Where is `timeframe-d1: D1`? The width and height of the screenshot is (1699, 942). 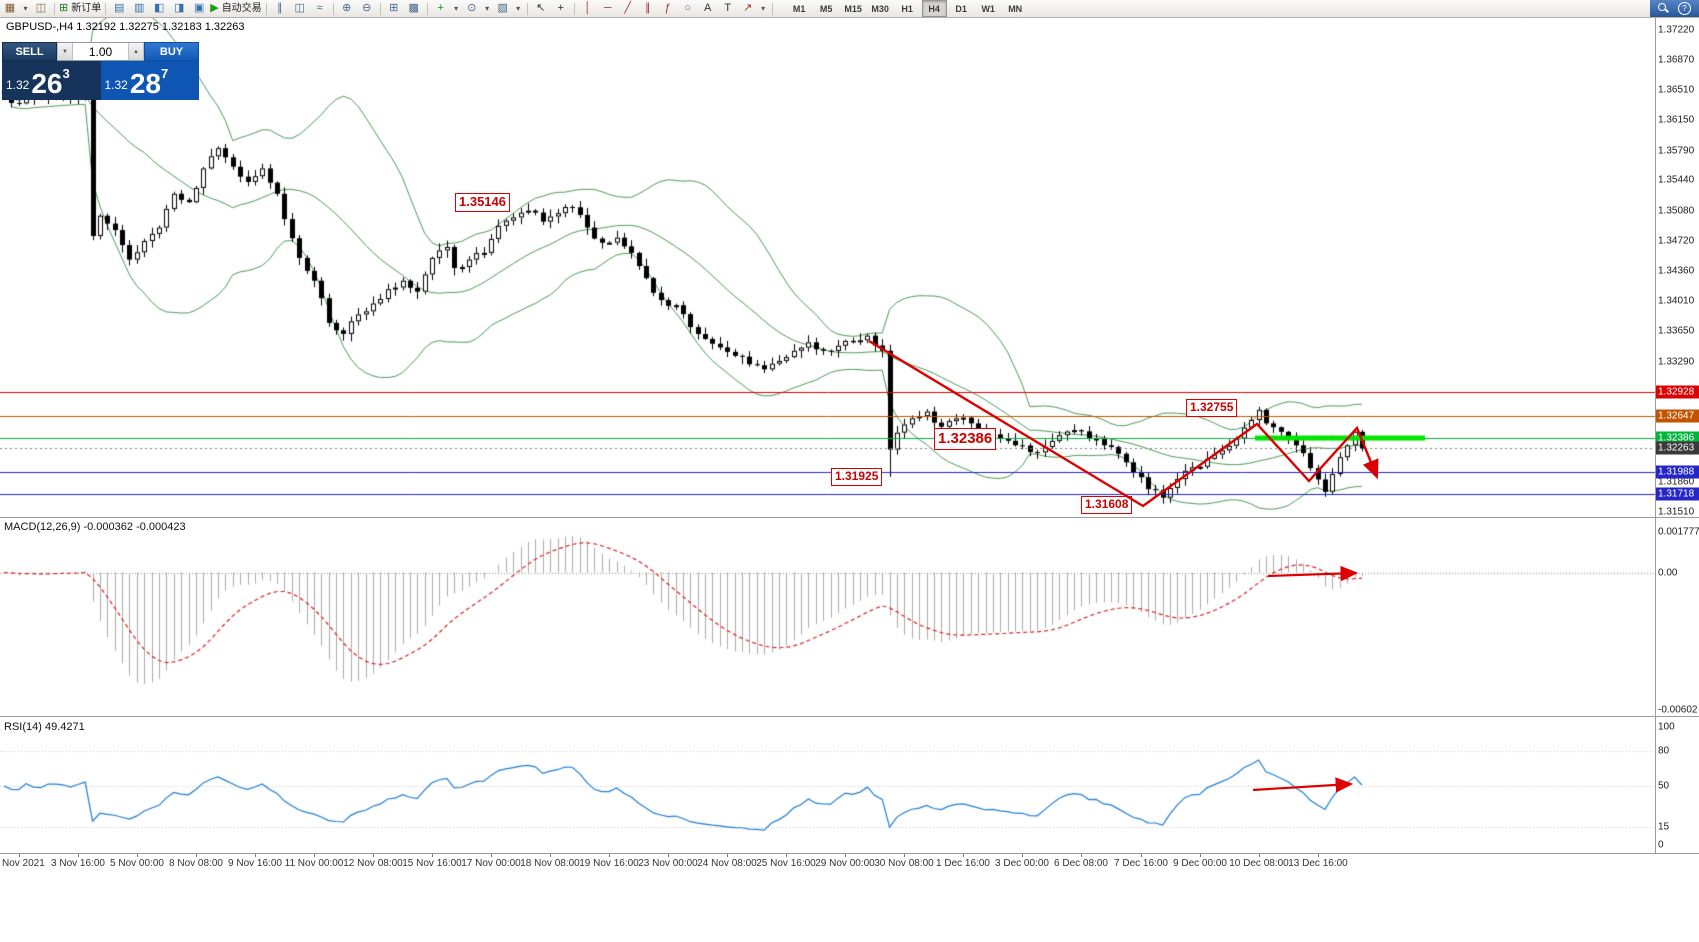 timeframe-d1: D1 is located at coordinates (961, 8).